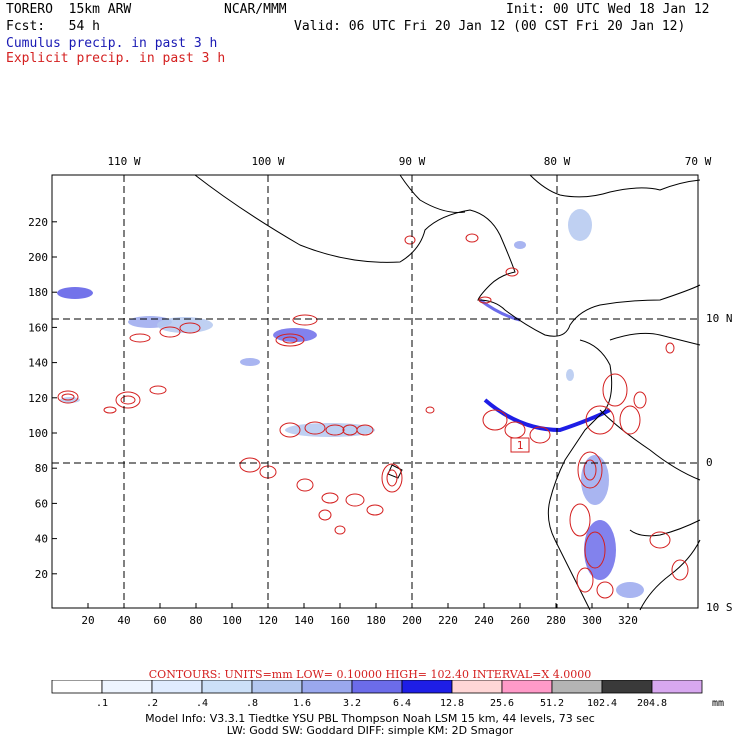 This screenshot has width=740, height=740. I want to click on x-tick-label: 160, so click(340, 620).